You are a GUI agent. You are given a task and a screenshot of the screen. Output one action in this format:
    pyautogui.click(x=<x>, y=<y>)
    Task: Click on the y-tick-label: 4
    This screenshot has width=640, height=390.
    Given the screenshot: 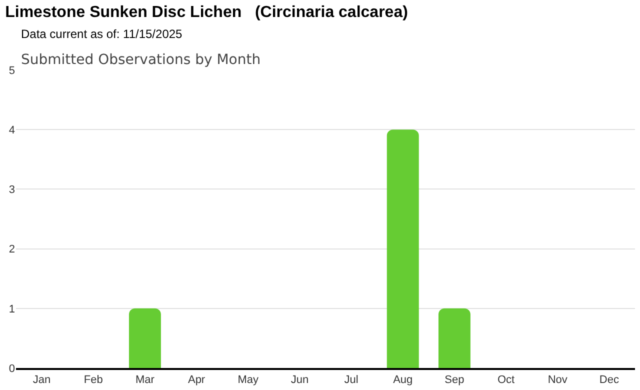 What is the action you would take?
    pyautogui.click(x=11, y=130)
    